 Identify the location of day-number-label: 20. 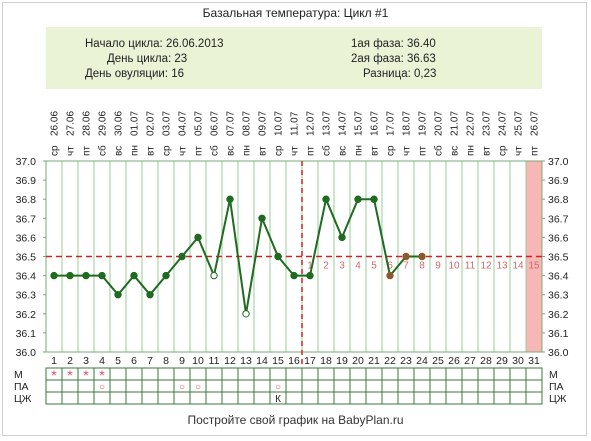
(358, 361).